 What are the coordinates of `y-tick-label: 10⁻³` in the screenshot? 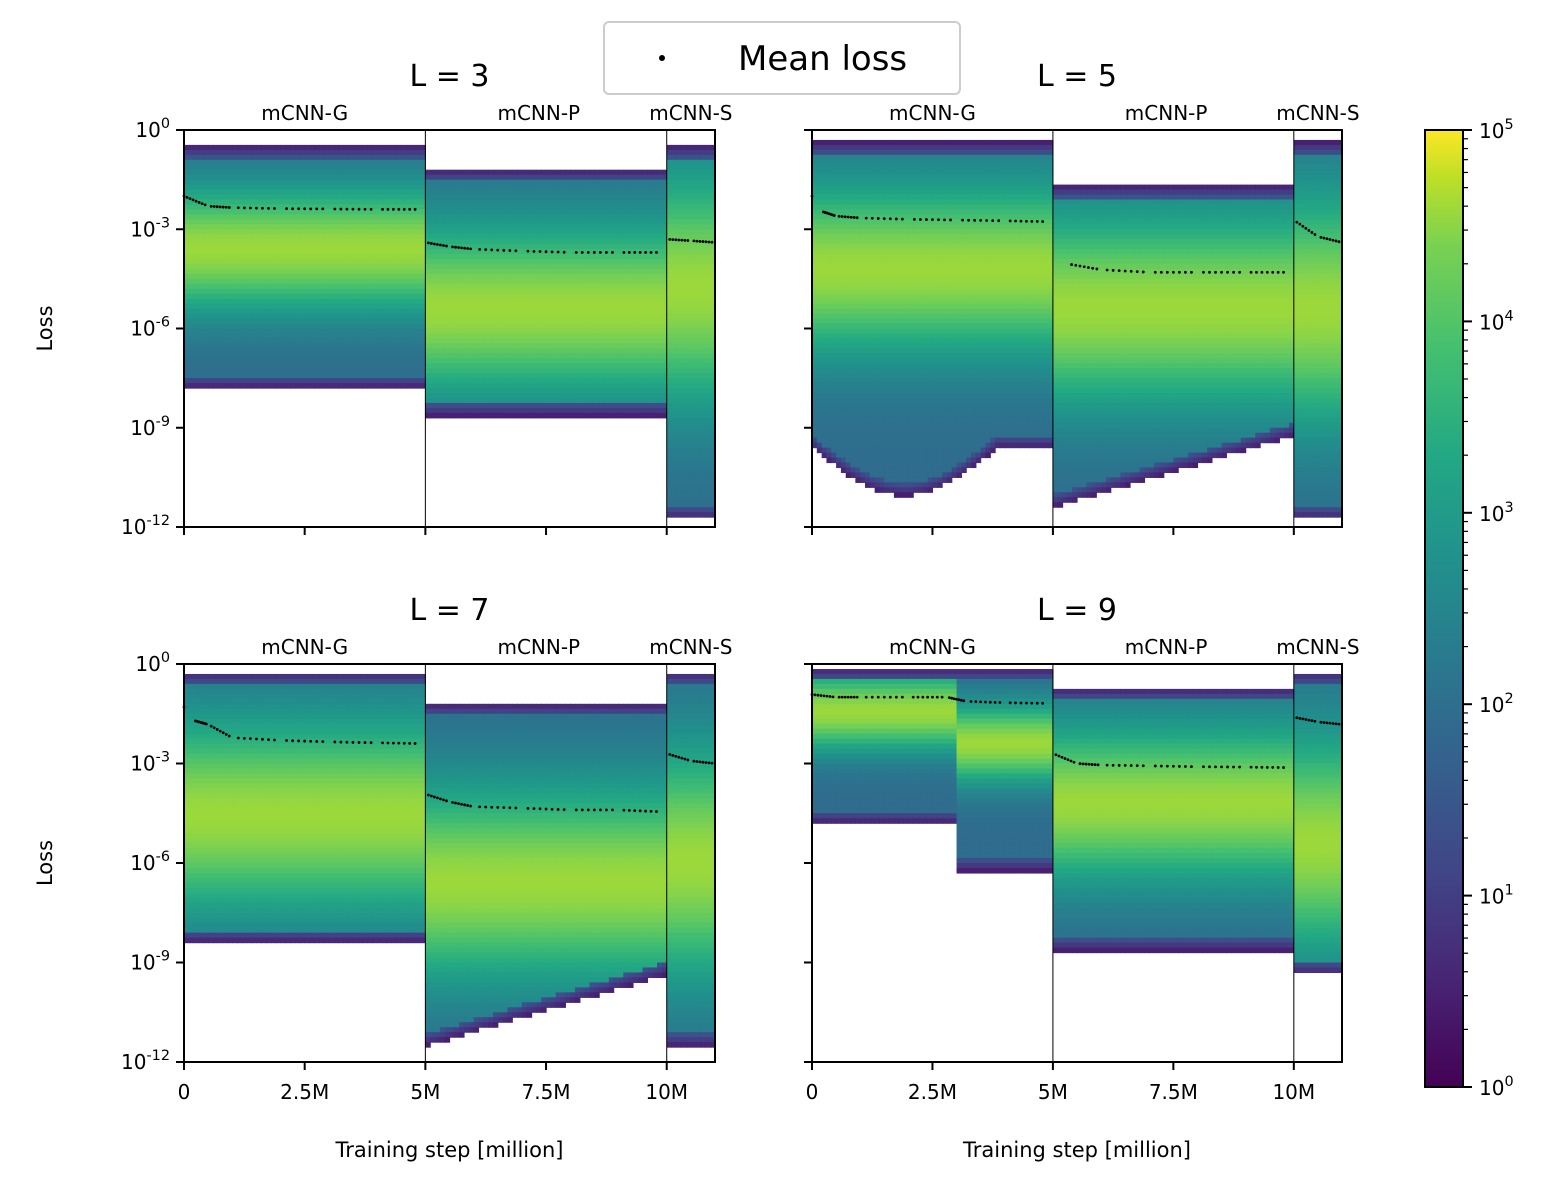 It's located at (150, 228).